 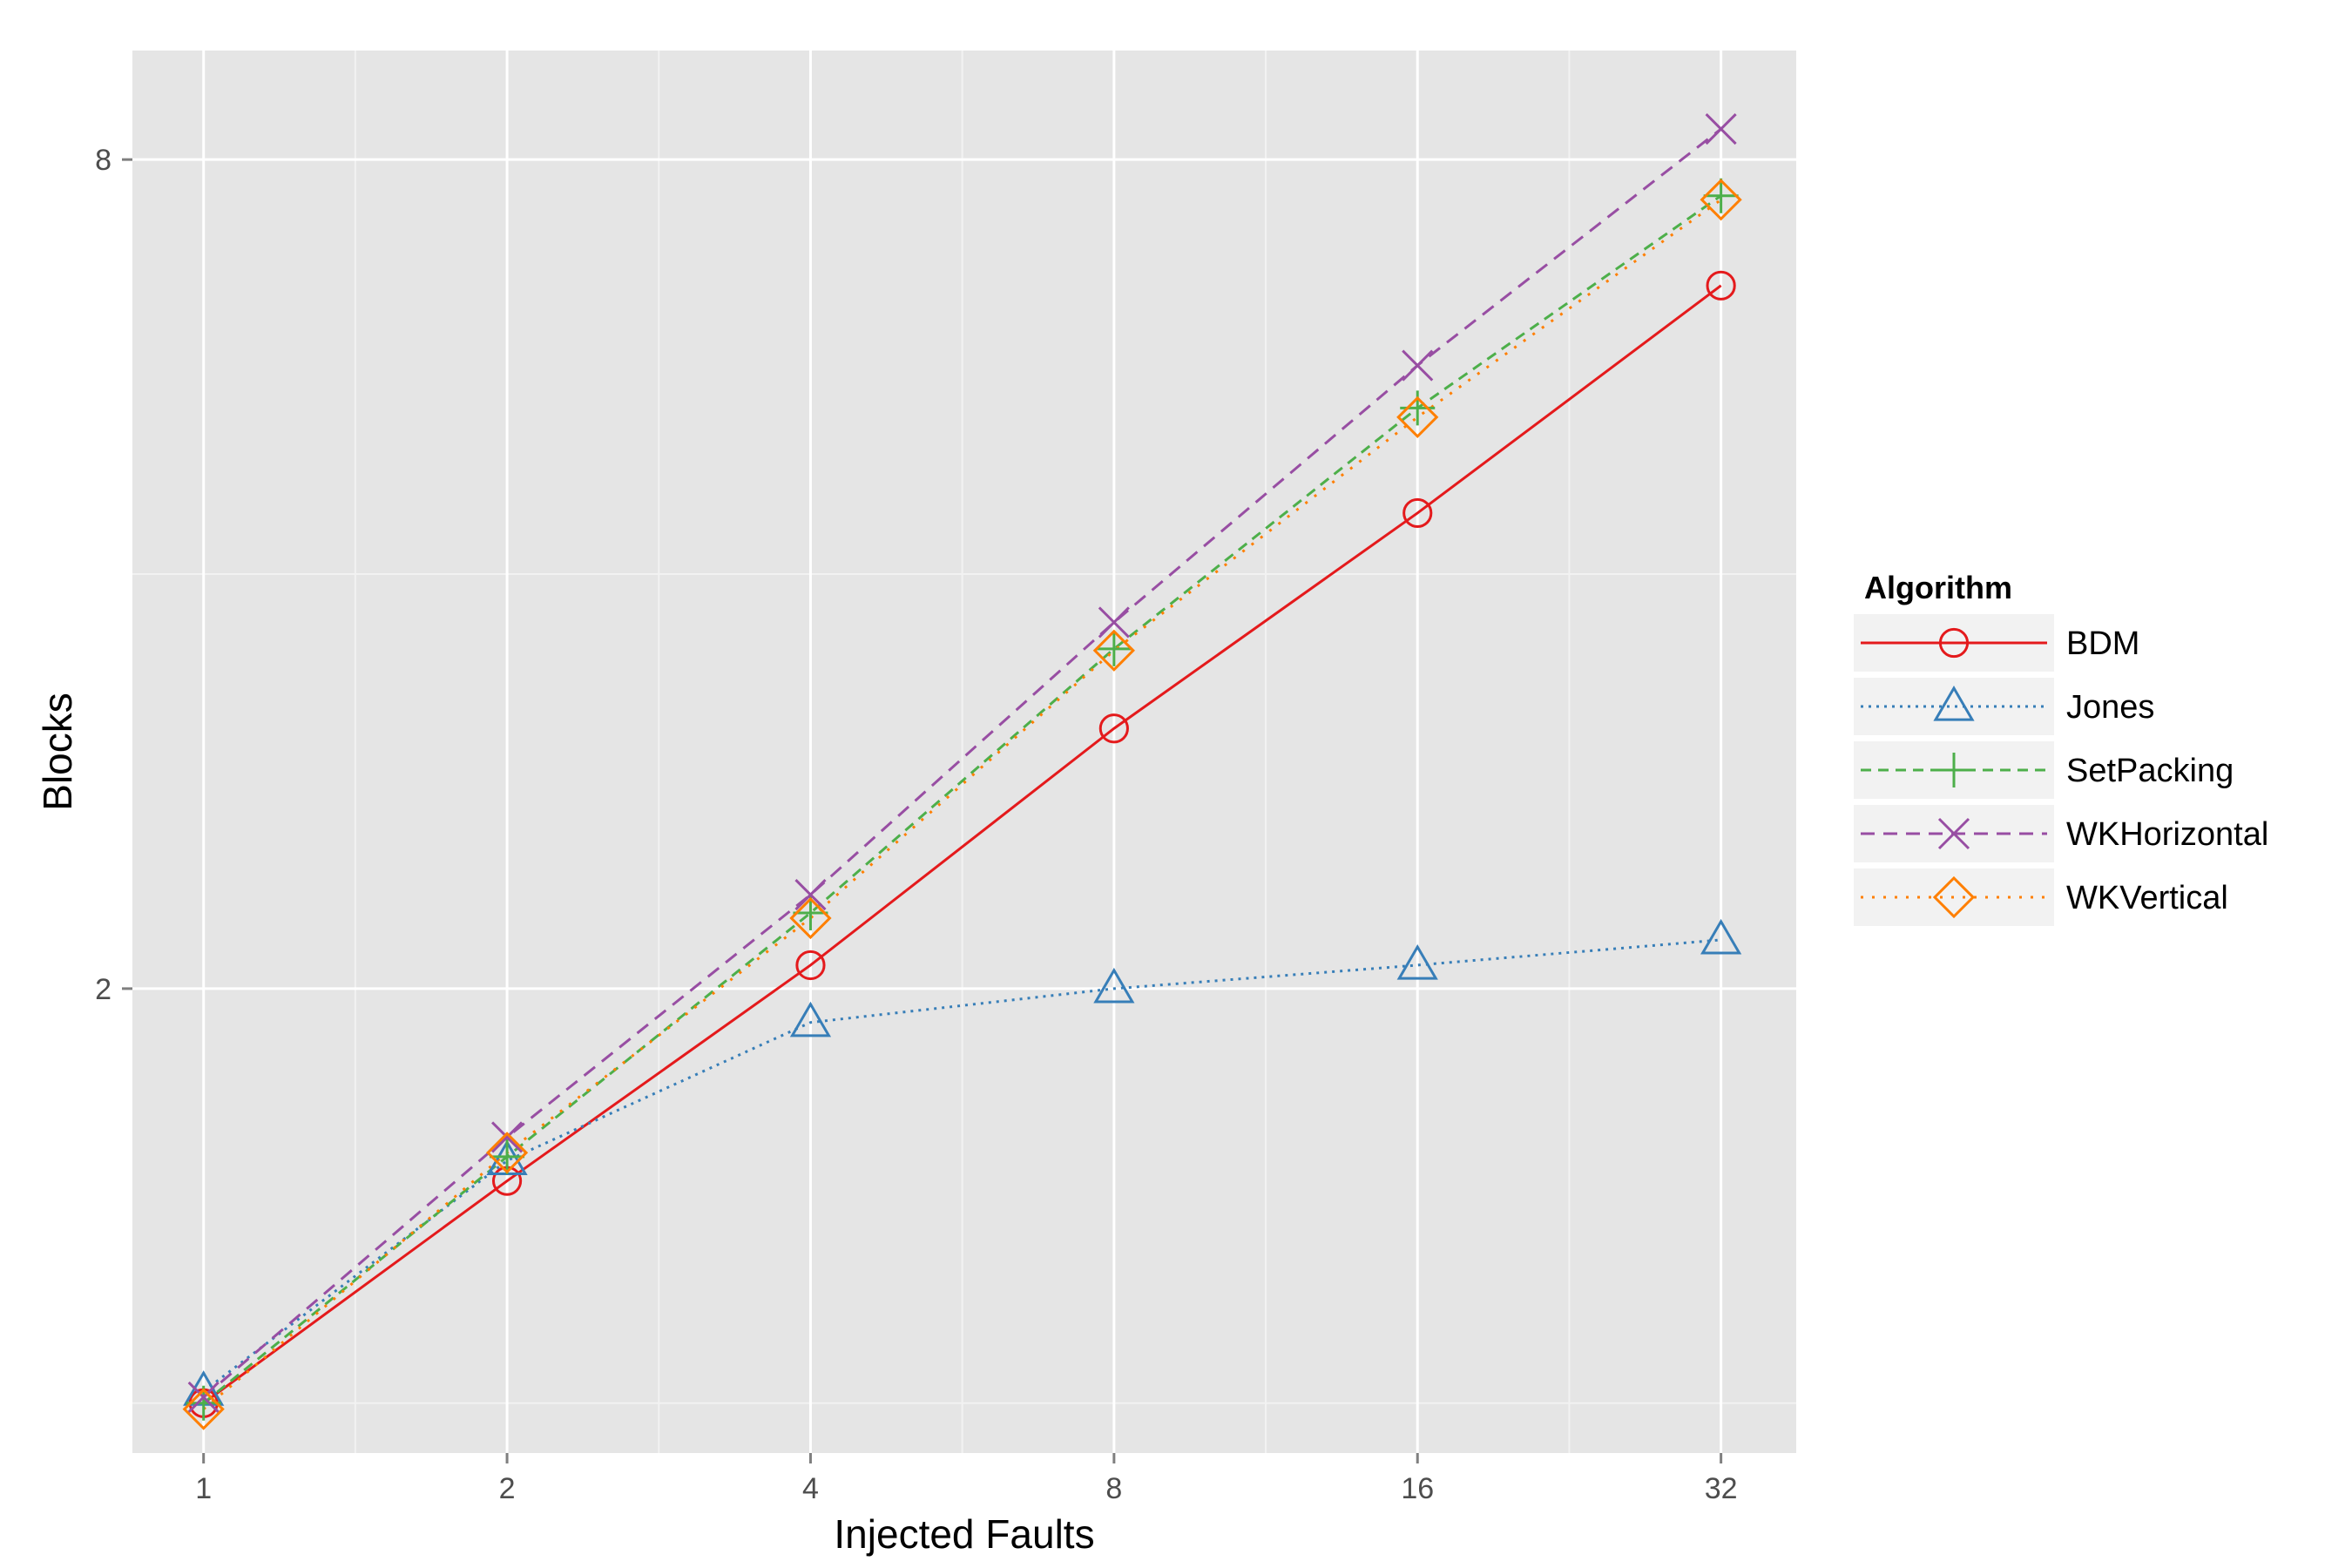 I want to click on x-axis-ticks: 1 2 4 8 16 32, so click(x=966, y=1479).